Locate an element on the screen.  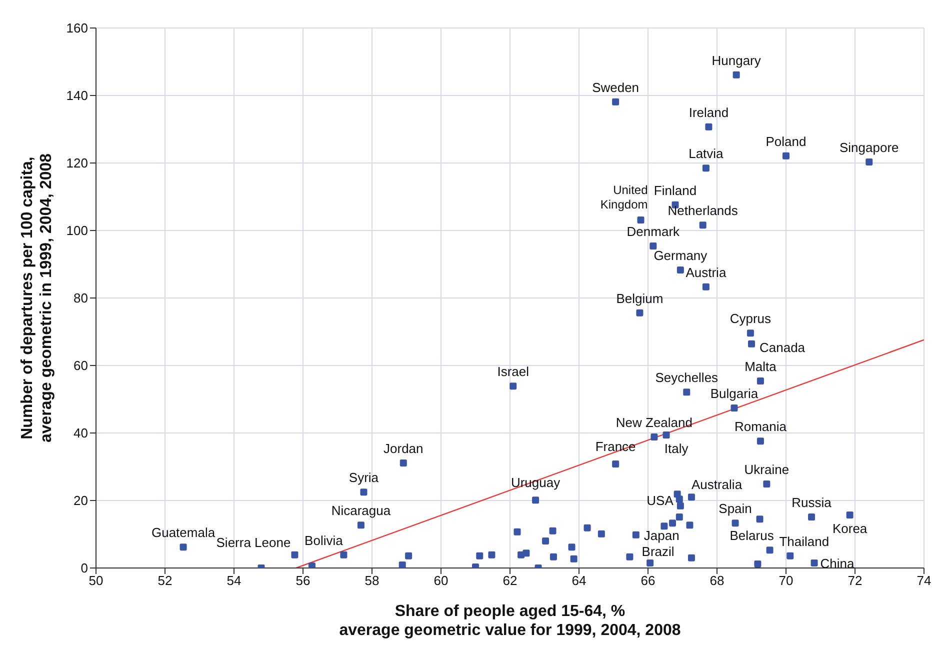
annotation: Singapore is located at coordinates (869, 147).